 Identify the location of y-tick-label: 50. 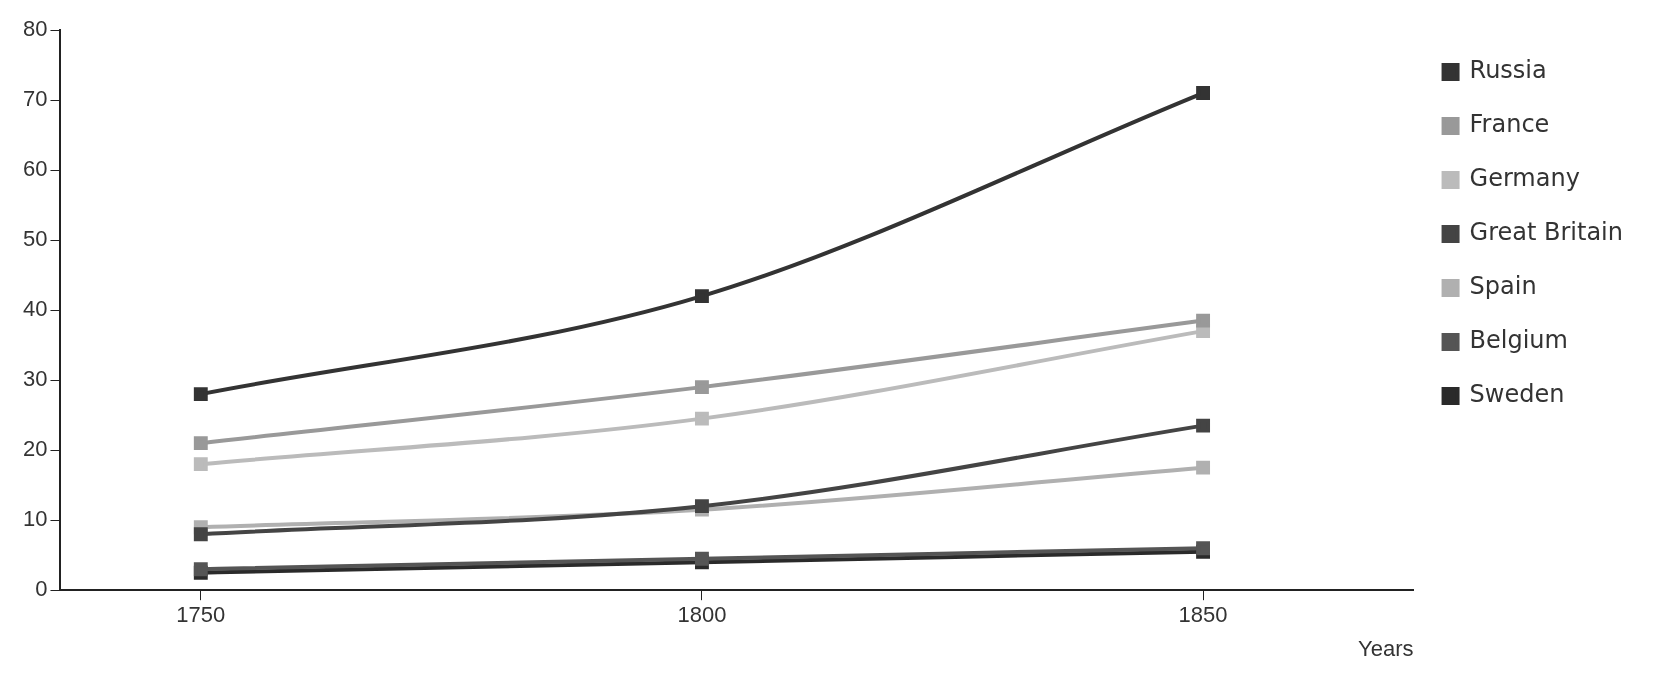
(35, 239).